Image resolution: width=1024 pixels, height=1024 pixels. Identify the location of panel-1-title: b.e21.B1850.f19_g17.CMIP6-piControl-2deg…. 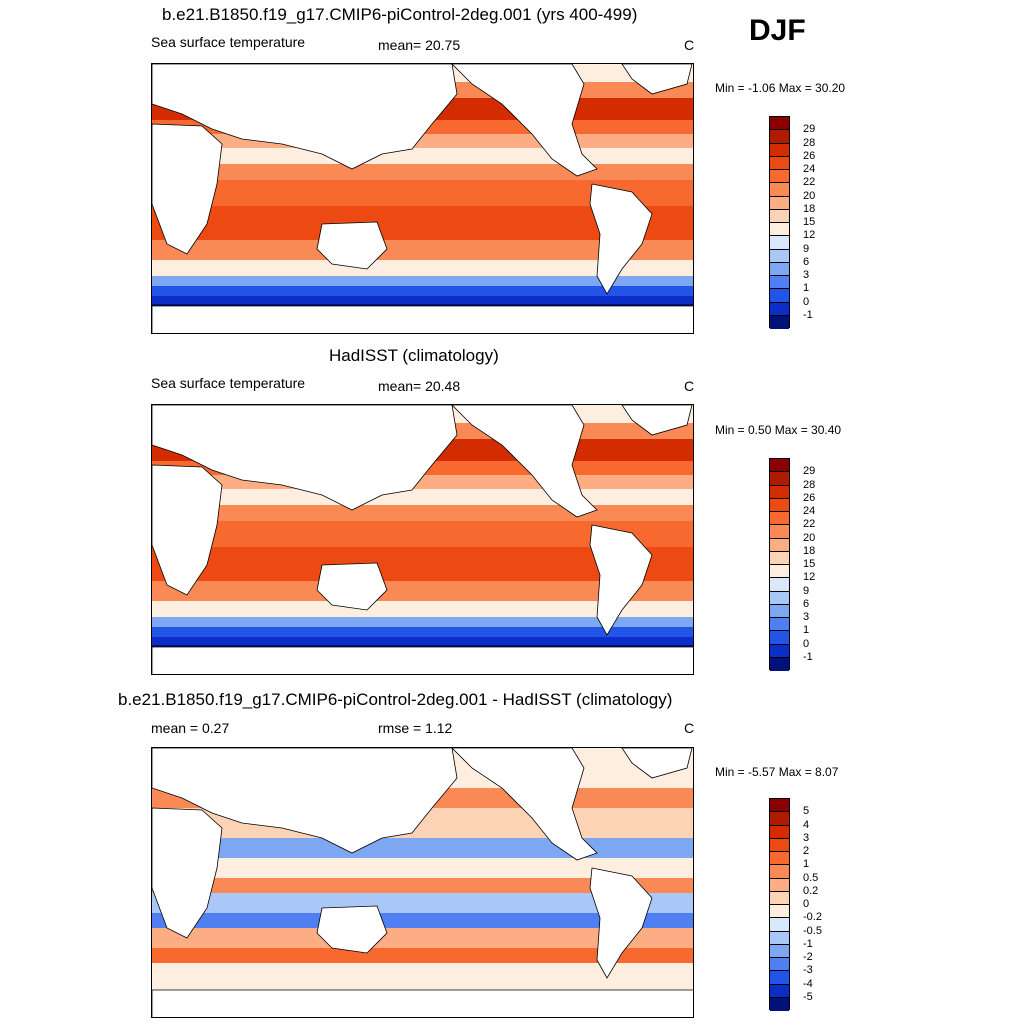
(400, 14).